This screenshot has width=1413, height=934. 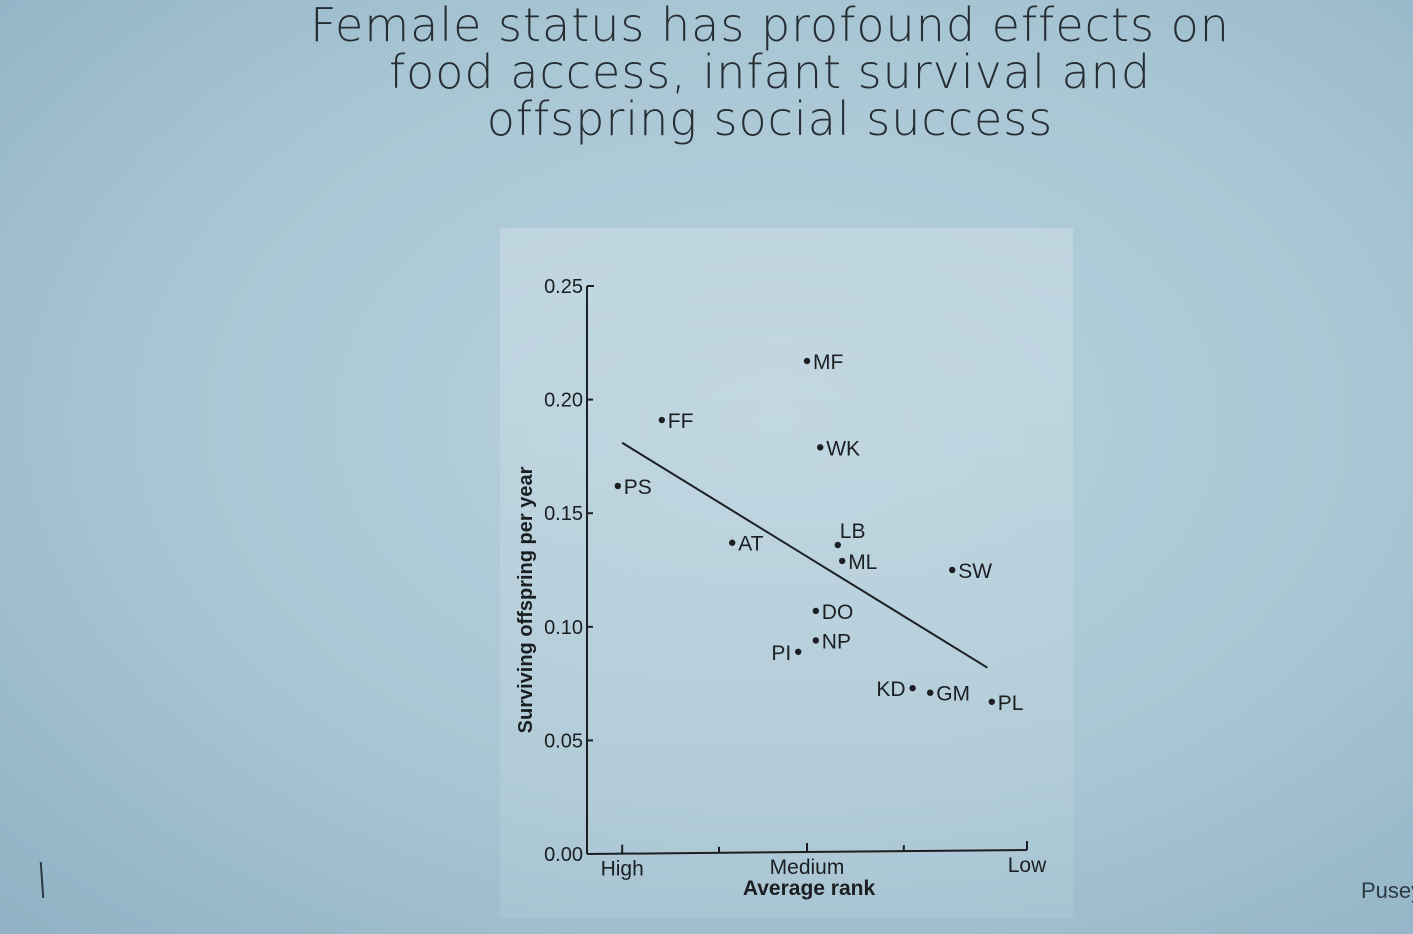 I want to click on x-tick-label: Medium, so click(x=807, y=867).